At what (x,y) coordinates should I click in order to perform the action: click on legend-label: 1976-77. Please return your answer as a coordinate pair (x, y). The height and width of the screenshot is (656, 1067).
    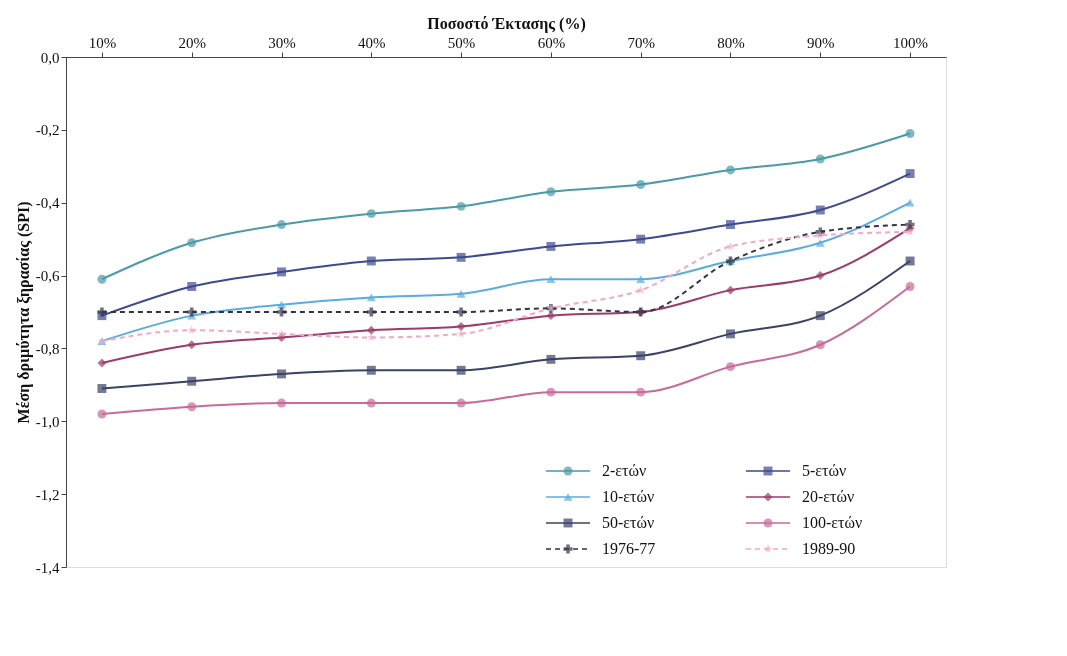
    Looking at the image, I should click on (629, 548).